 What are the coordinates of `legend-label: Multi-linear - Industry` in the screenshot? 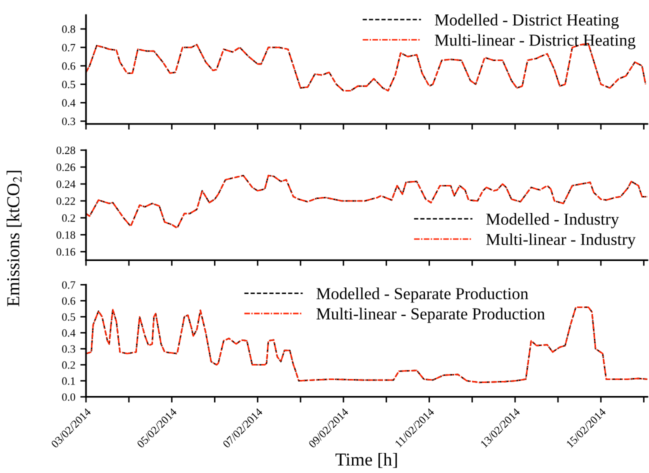 It's located at (561, 240).